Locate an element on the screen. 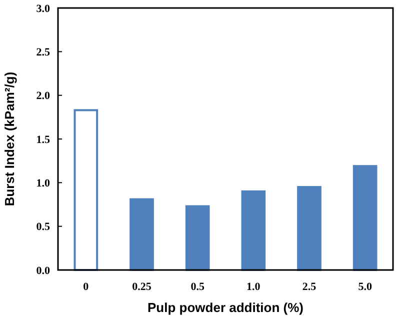 This screenshot has height=320, width=400. x-tick-label: 1.0 is located at coordinates (253, 287).